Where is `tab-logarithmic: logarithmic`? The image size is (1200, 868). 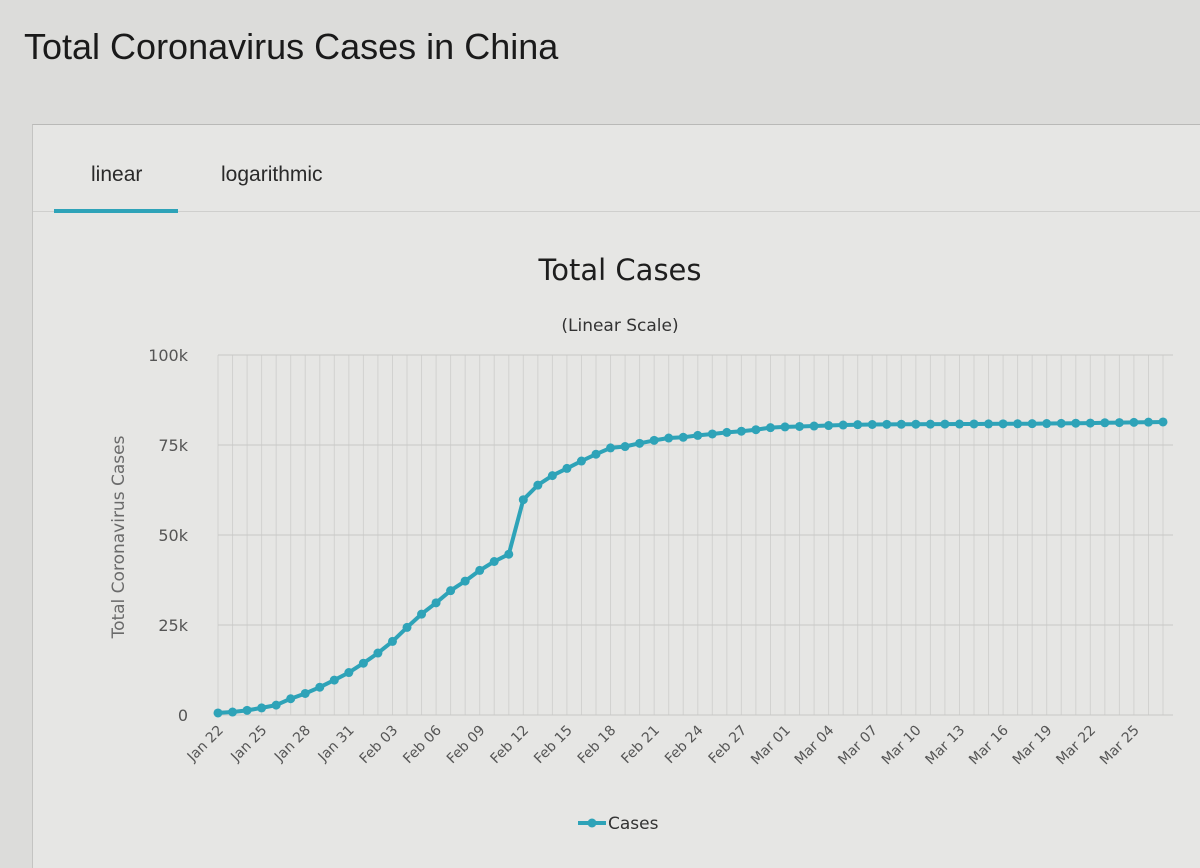
tab-logarithmic: logarithmic is located at coordinates (272, 174).